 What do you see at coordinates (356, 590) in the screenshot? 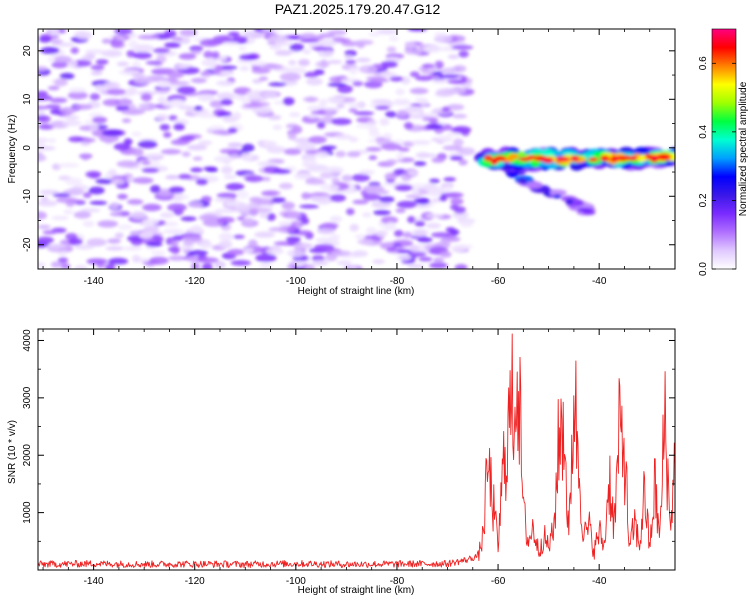
I see `snr-x-axis-label: Height of straight line (km)` at bounding box center [356, 590].